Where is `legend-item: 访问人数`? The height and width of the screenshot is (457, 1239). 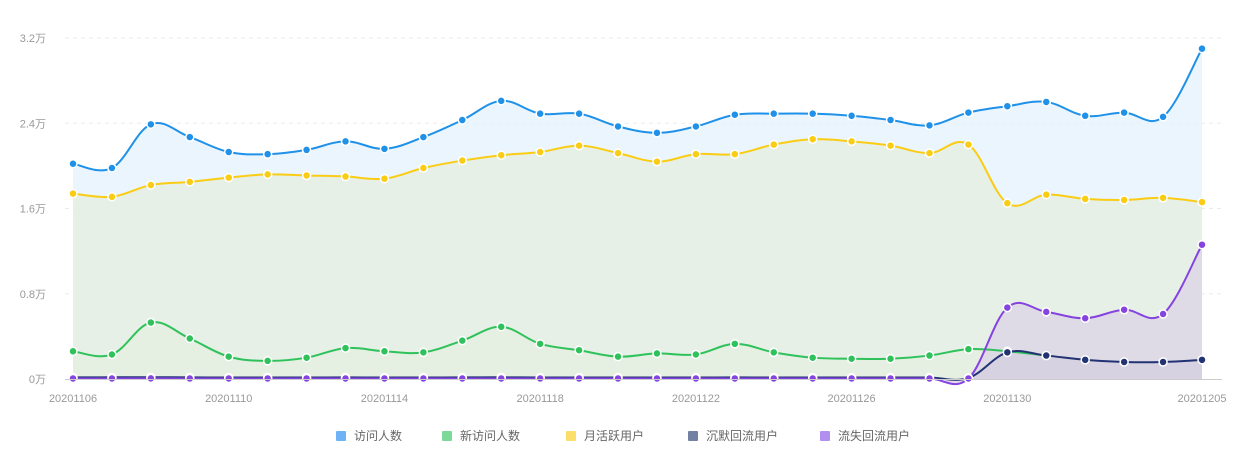 legend-item: 访问人数 is located at coordinates (369, 435).